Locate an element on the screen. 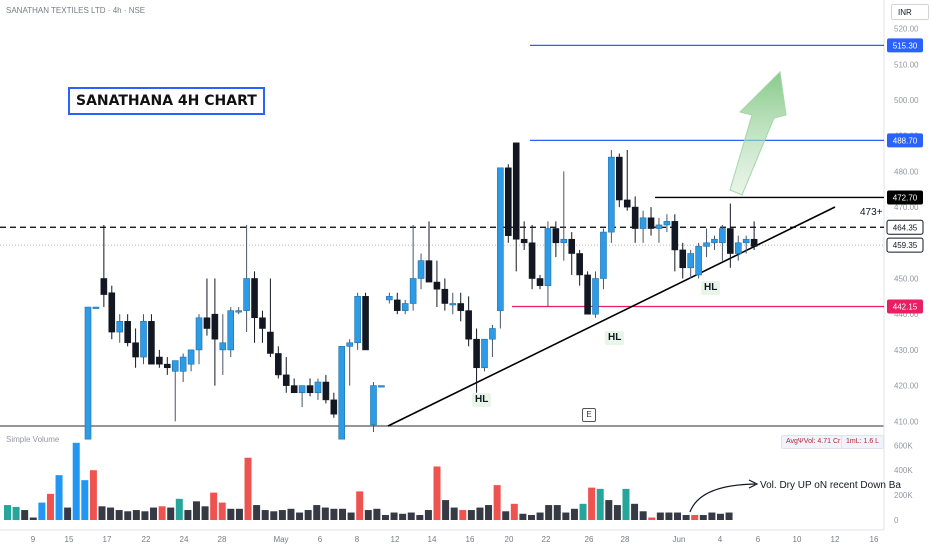 This screenshot has width=932, height=550. volume-note: Vol. Dry UP oN recent Down Ba is located at coordinates (830, 485).